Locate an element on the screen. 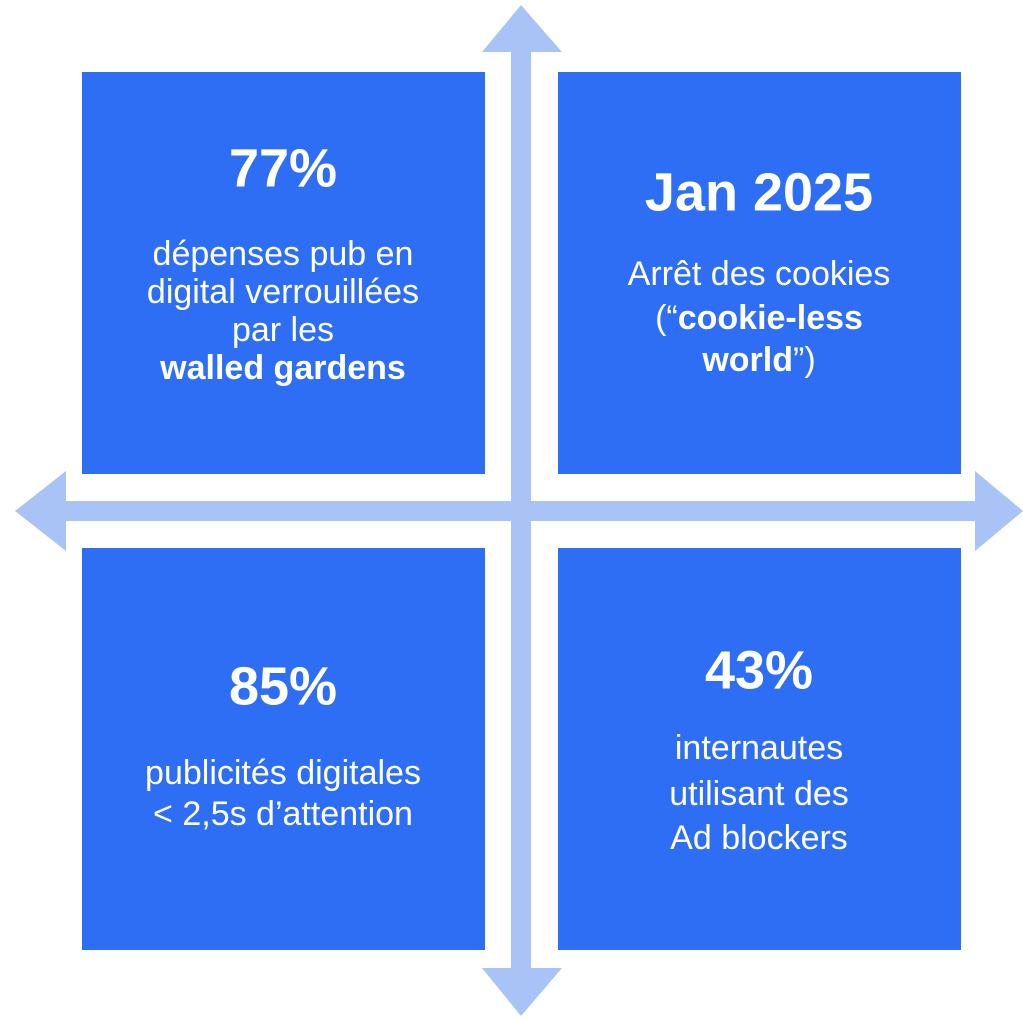 Image resolution: width=1023 pixels, height=1019 pixels. body-line: Arrêt des cookies is located at coordinates (759, 274).